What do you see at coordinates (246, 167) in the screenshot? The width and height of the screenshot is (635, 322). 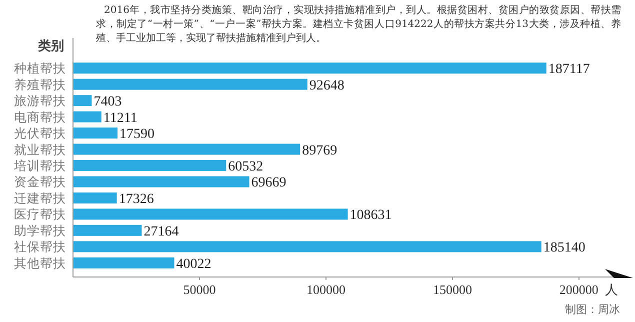 I see `data-label: 60532` at bounding box center [246, 167].